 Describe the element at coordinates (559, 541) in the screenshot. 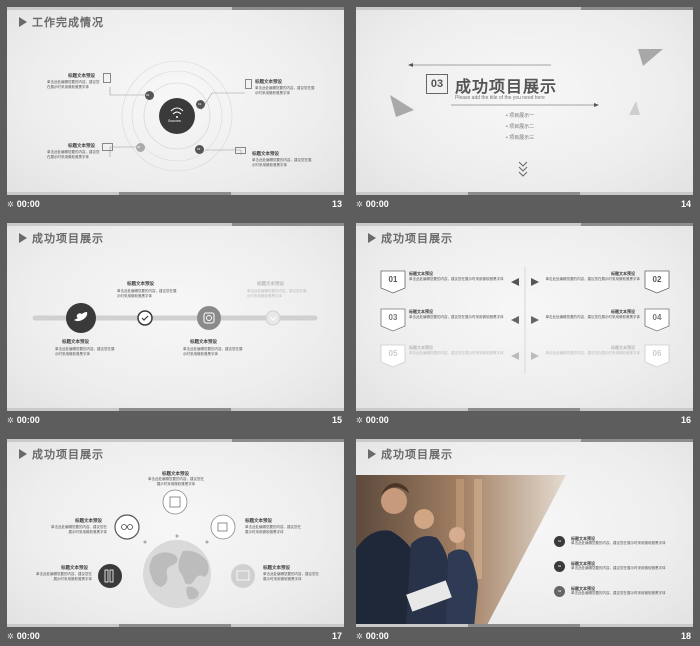

I see `item-number: 01` at that location.